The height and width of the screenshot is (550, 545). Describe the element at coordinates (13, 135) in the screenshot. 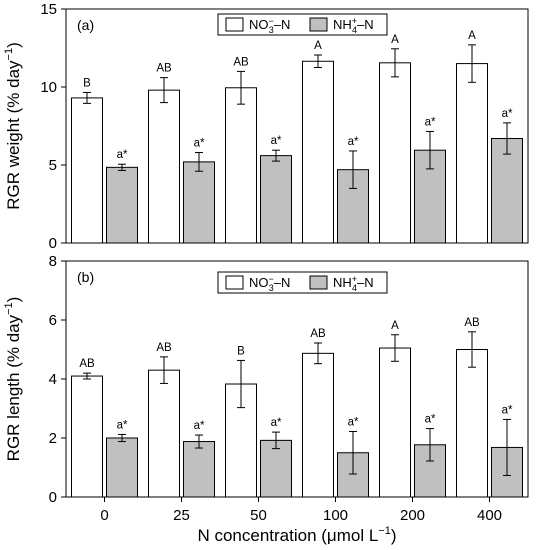

I see `y-axis-title-main: RGR weight (% day` at that location.